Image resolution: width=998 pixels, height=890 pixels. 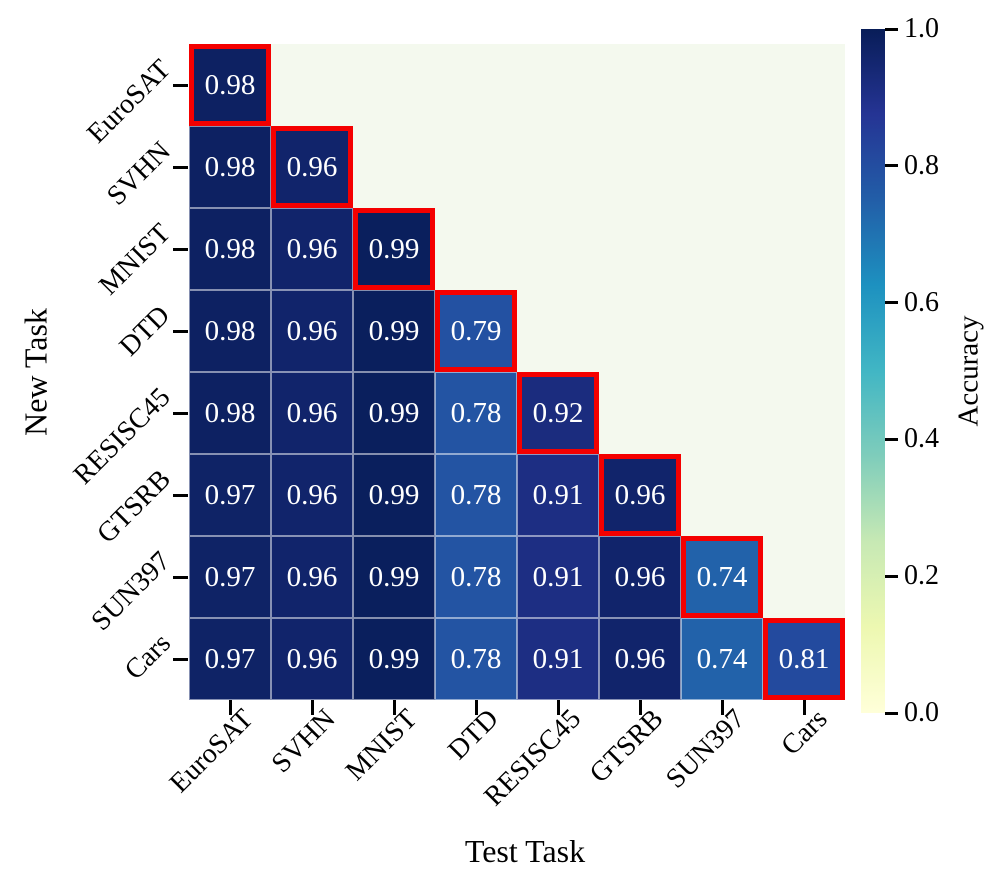 I want to click on heatmap-cell-diagonal: 0.98, so click(x=230, y=85).